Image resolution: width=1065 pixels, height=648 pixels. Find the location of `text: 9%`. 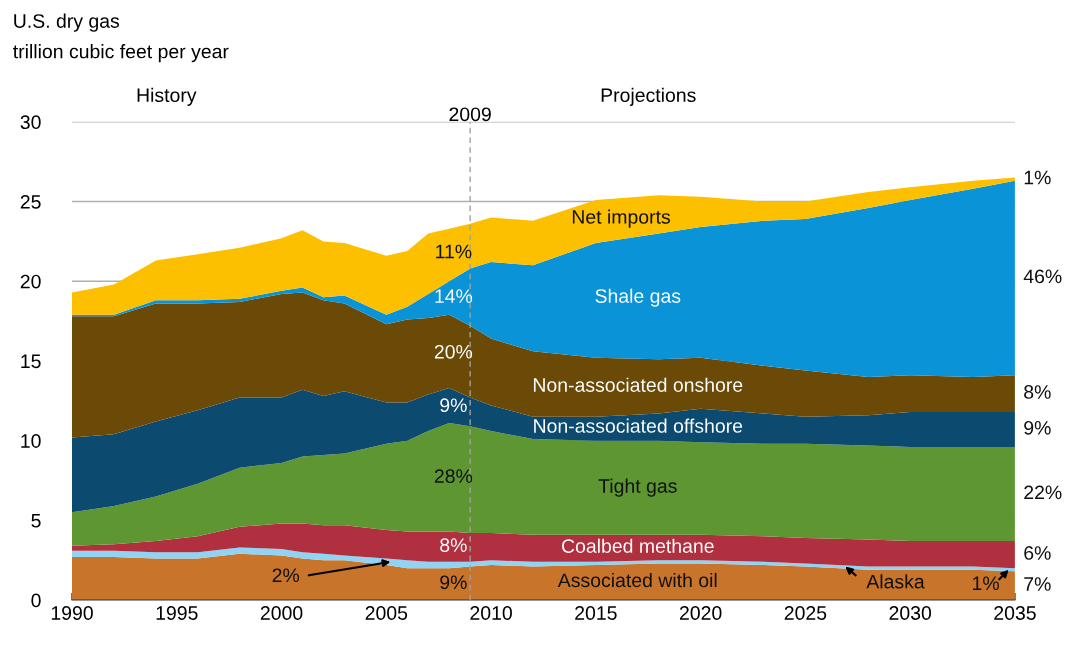

text: 9% is located at coordinates (1037, 427).